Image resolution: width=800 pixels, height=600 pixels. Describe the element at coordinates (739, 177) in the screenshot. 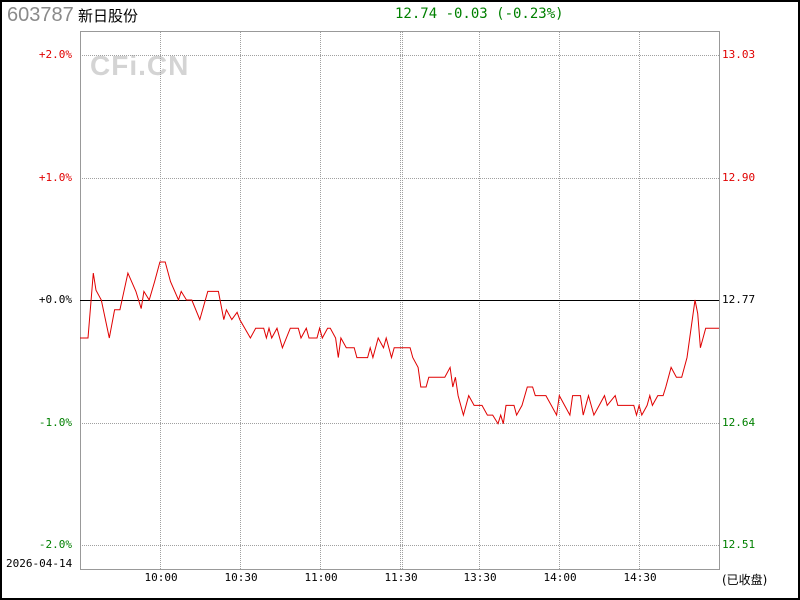

I see `right-axis-label: 12.90` at that location.